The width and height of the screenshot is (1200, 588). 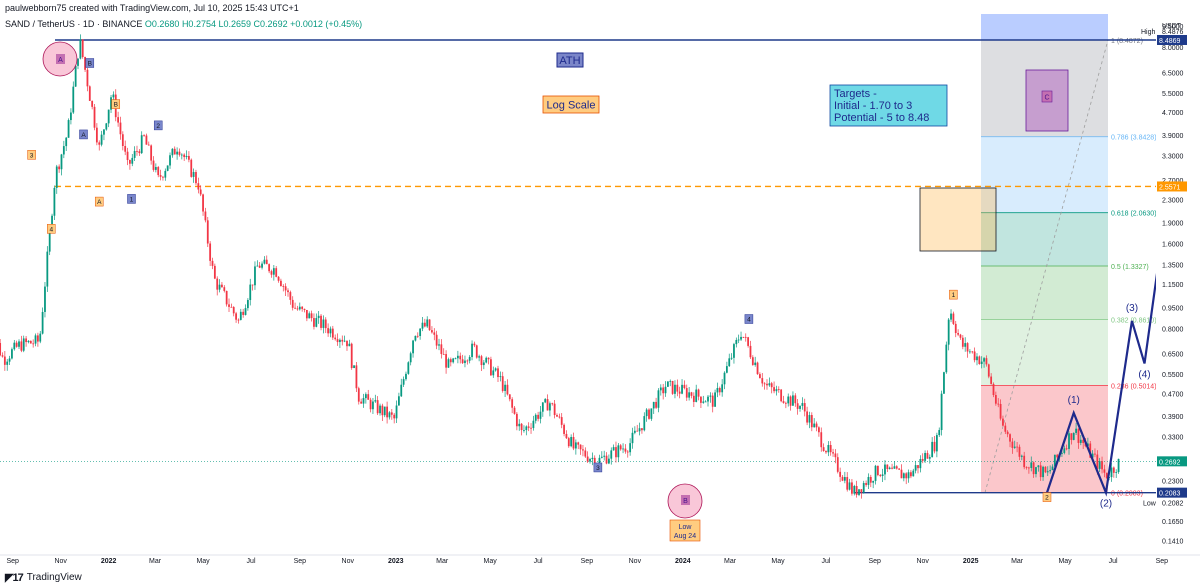 What do you see at coordinates (90, 64) in the screenshot?
I see `wave-marker-label-0: B` at bounding box center [90, 64].